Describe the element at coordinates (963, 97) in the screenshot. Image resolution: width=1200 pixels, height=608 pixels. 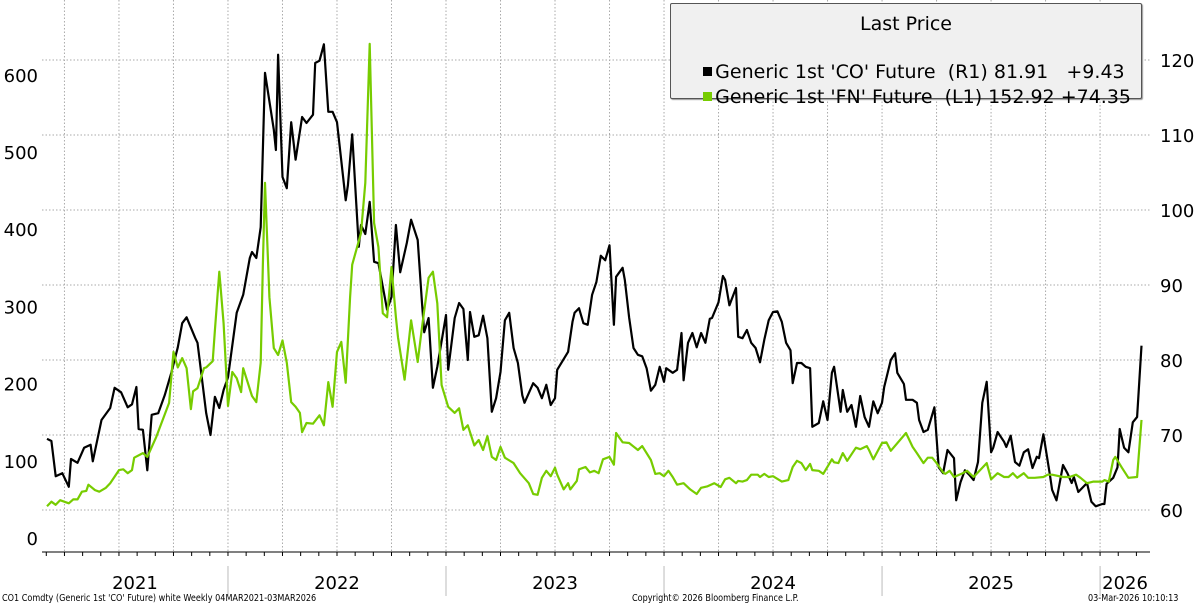
I see `legend-axis: (L1)` at that location.